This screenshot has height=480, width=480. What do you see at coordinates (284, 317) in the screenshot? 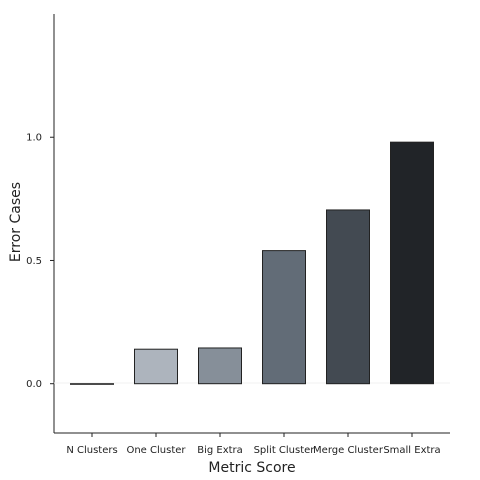
I see `bar-split-cluster` at bounding box center [284, 317].